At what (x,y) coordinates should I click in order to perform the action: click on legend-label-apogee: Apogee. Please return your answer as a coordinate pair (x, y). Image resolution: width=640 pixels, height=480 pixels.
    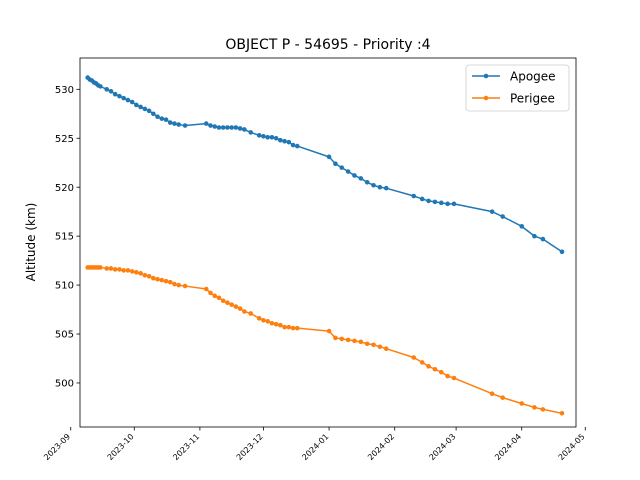
    Looking at the image, I should click on (533, 76).